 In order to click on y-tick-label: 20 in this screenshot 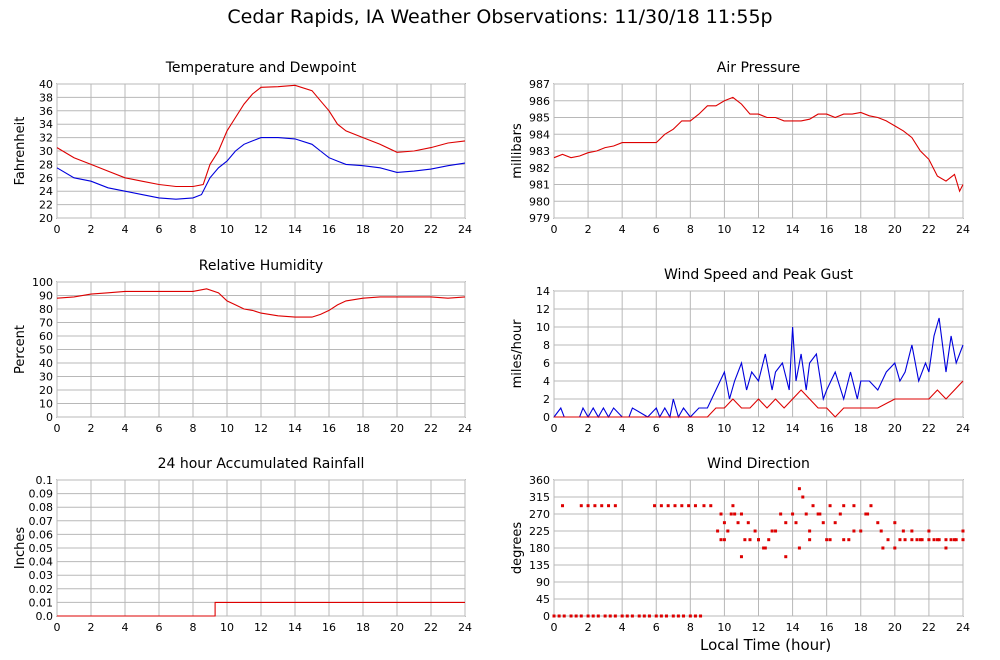, I will do `click(46, 390)`.